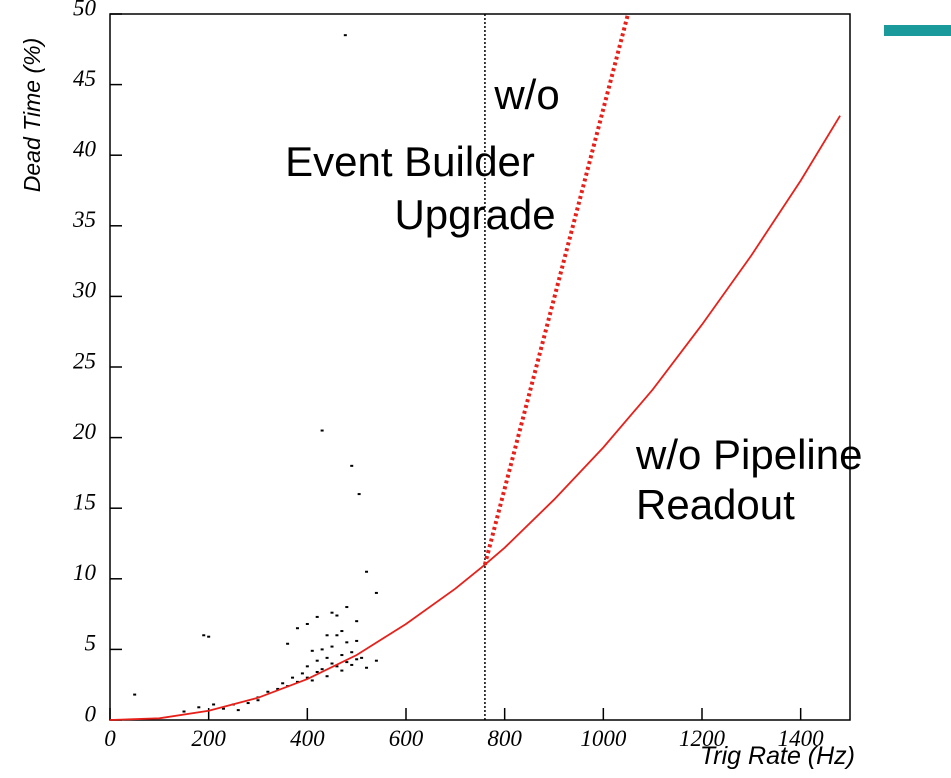 This screenshot has width=951, height=778. I want to click on annotation: Upgrade, so click(474, 214).